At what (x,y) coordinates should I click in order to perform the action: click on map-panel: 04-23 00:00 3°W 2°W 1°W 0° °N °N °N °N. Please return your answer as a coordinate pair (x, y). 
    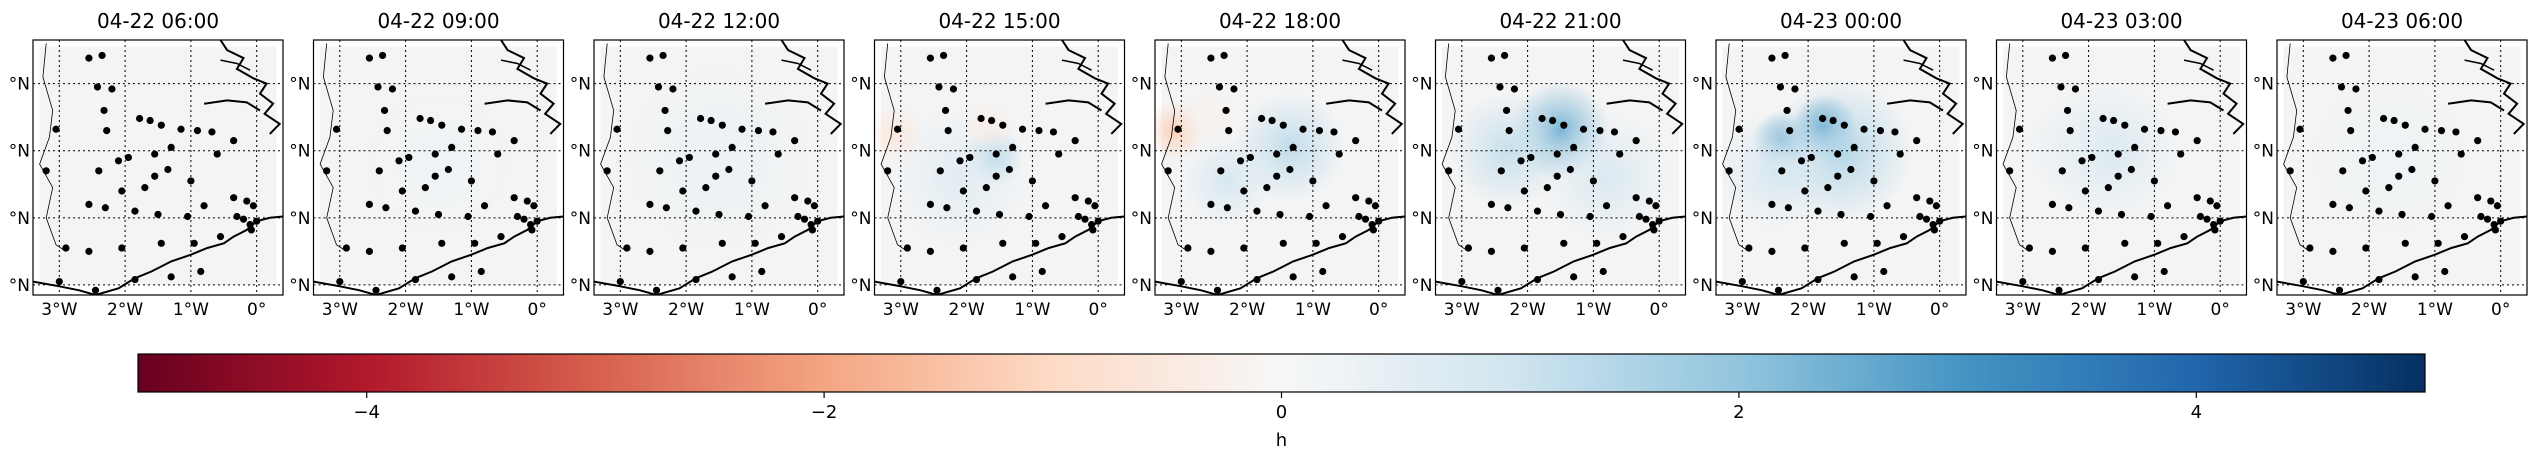
    Looking at the image, I should click on (1829, 164).